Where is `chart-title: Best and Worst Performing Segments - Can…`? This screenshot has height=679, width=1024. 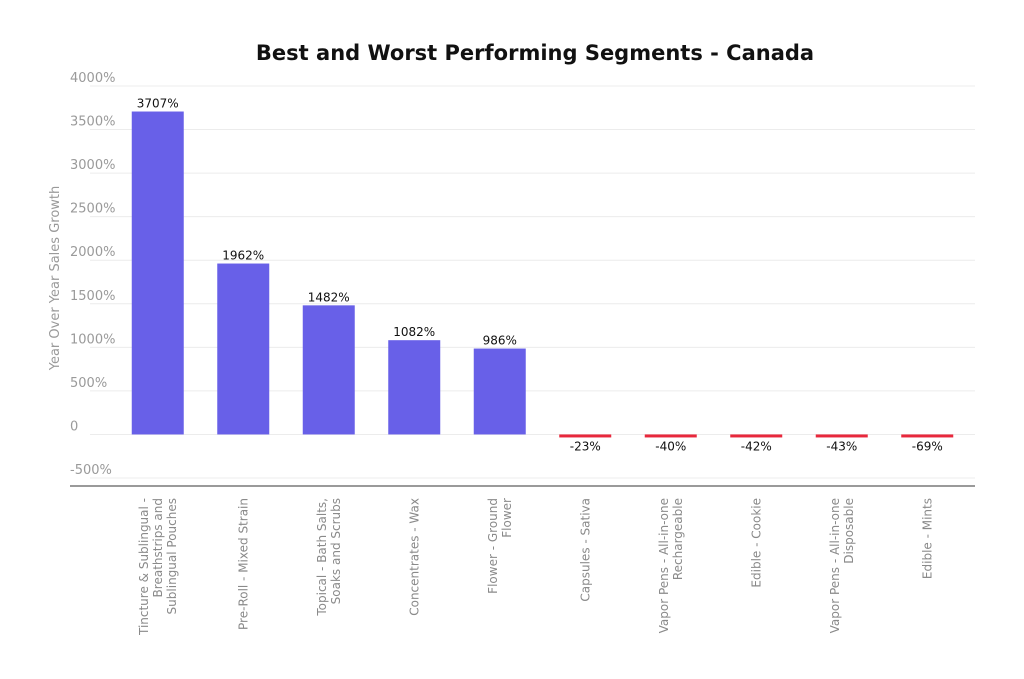 chart-title: Best and Worst Performing Segments - Can… is located at coordinates (535, 53).